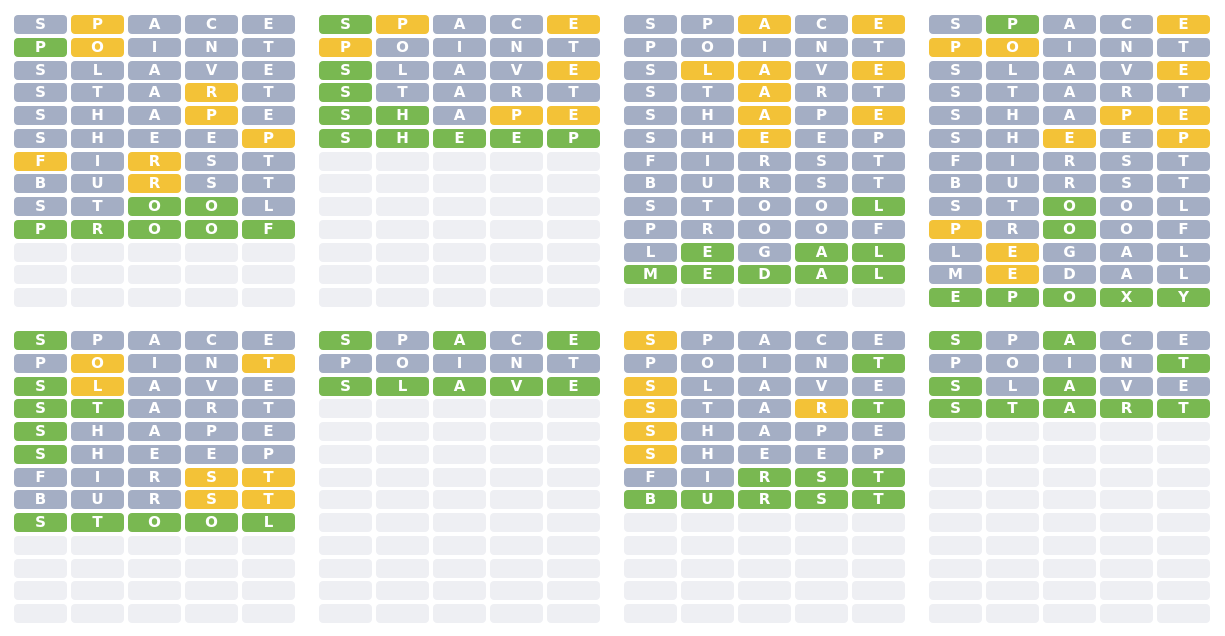 Image resolution: width=1225 pixels, height=636 pixels. I want to click on letter-tile-absent: R, so click(821, 92).